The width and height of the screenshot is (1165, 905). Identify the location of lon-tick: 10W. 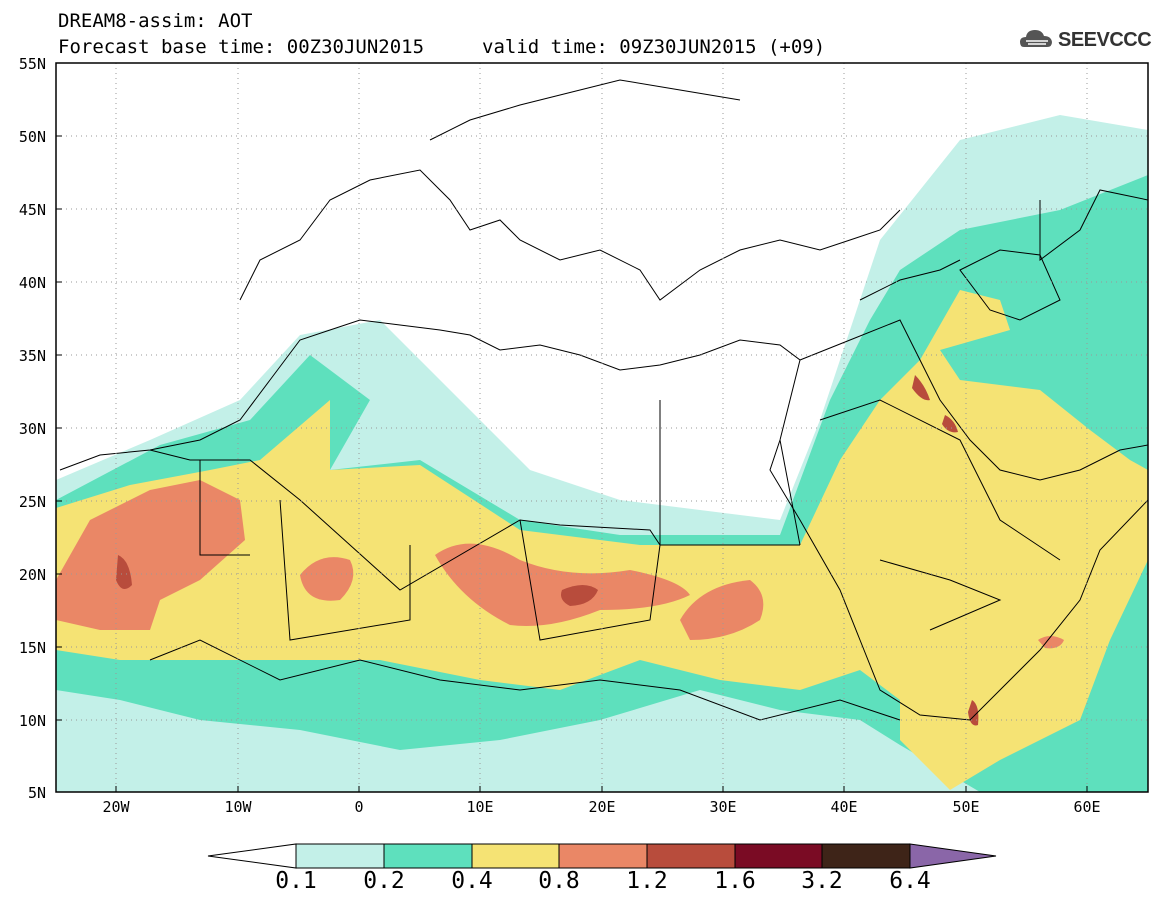
(238, 807).